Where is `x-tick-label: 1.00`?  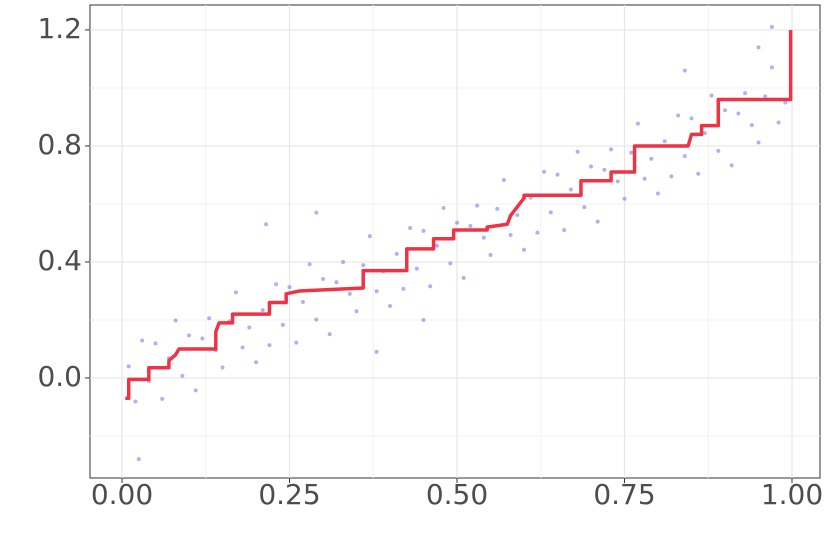 x-tick-label: 1.00 is located at coordinates (792, 494).